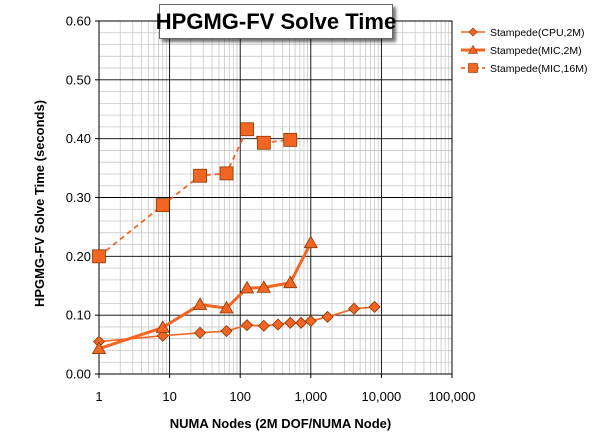 Image resolution: width=596 pixels, height=434 pixels. I want to click on y-tick-label: 0.60, so click(78, 21).